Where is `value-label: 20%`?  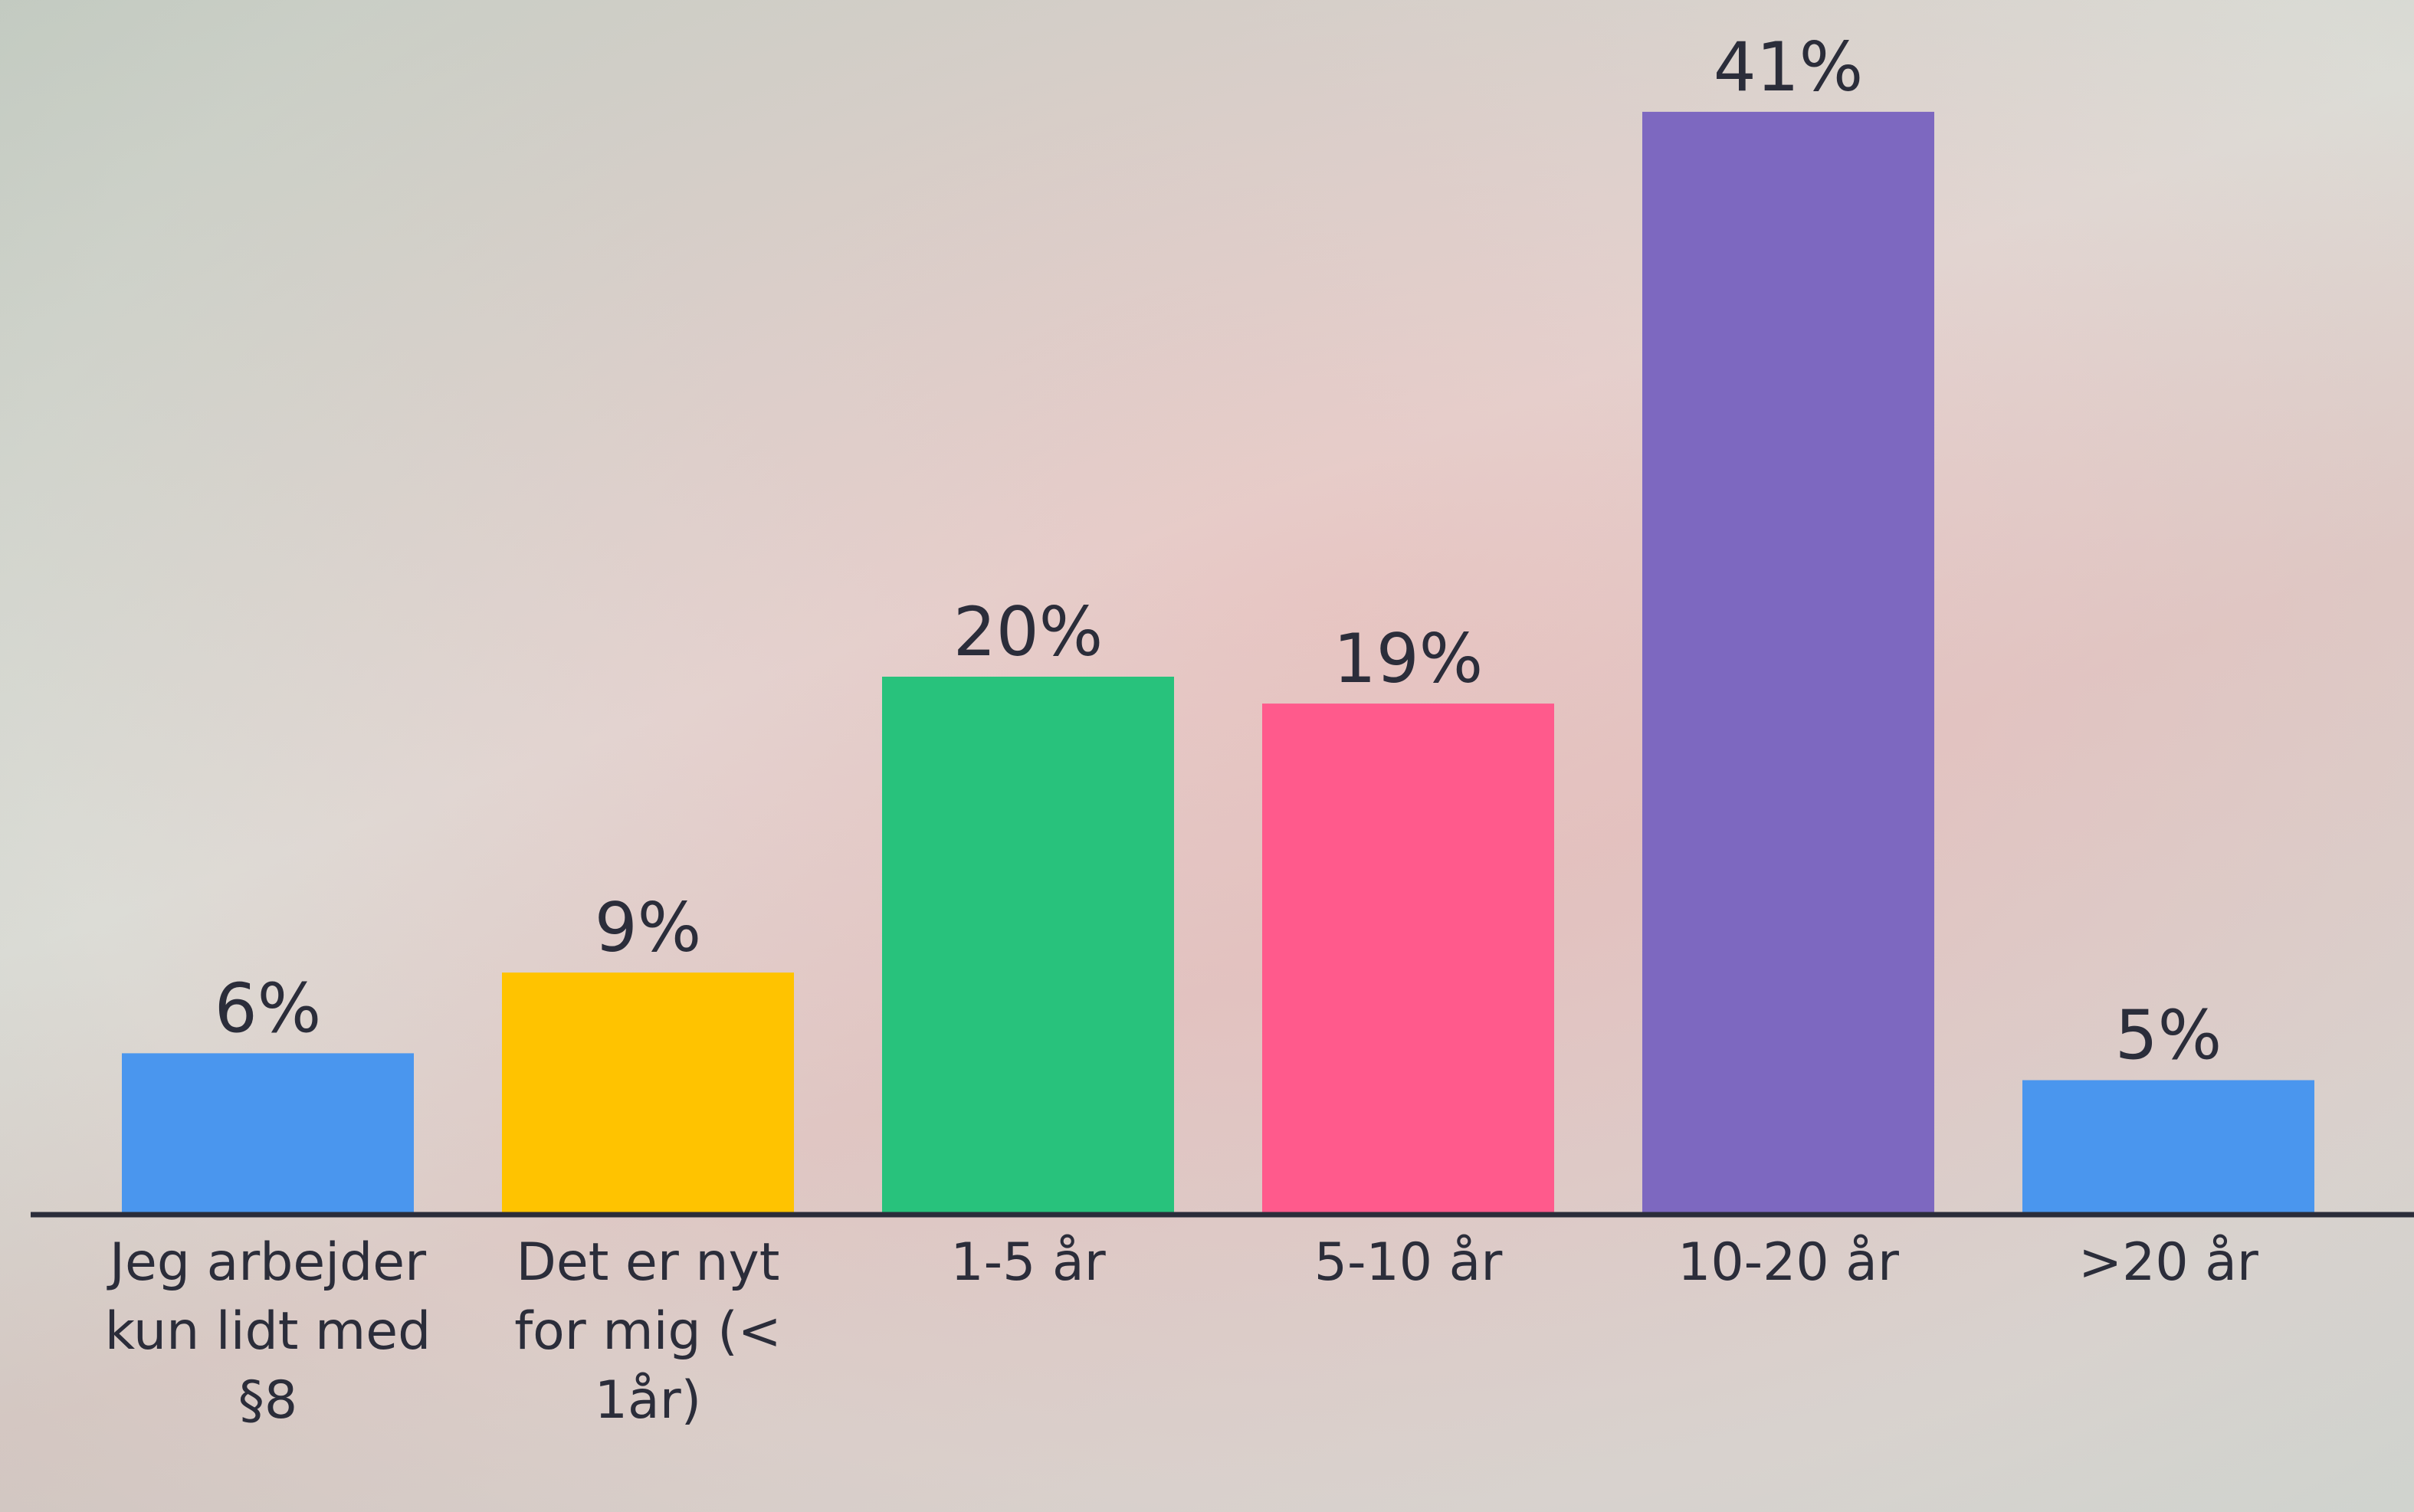 value-label: 20% is located at coordinates (1028, 631).